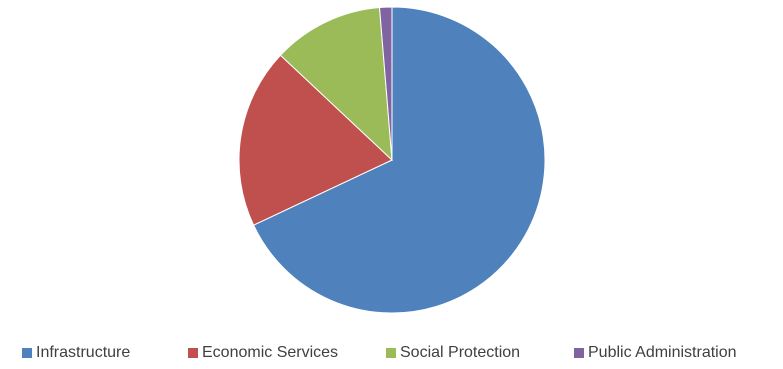  I want to click on legend-item-infrastructure: Infrastructure, so click(76, 353).